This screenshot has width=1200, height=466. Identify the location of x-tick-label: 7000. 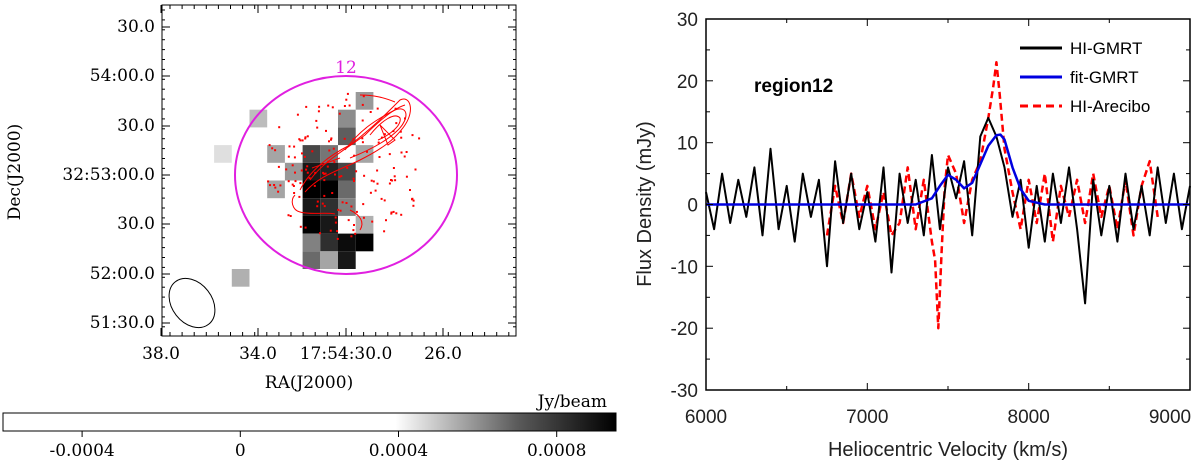
(867, 417).